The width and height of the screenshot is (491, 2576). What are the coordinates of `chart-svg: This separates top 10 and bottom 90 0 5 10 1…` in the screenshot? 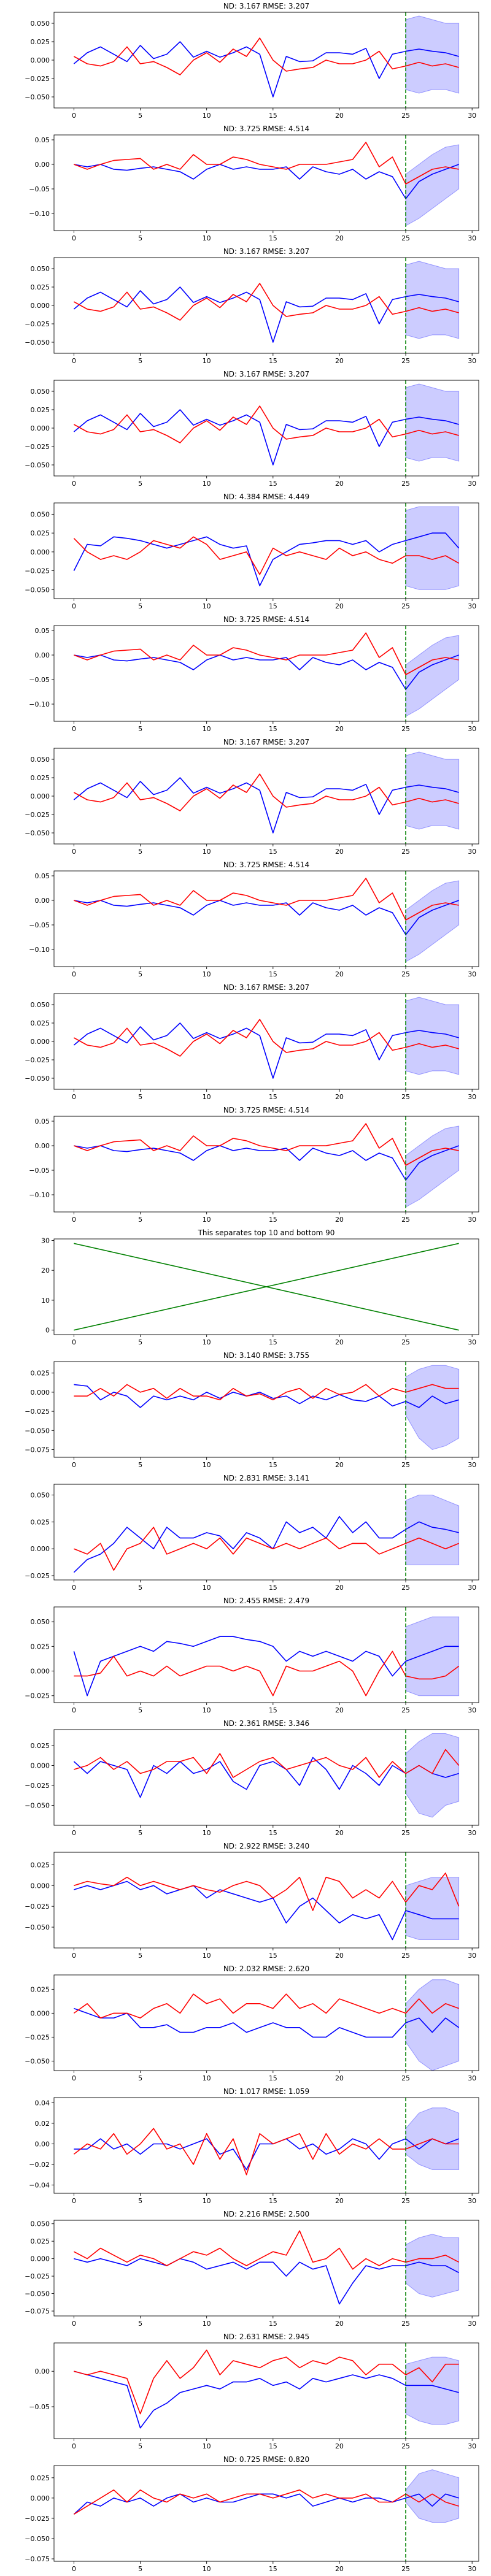 It's located at (260, 1287).